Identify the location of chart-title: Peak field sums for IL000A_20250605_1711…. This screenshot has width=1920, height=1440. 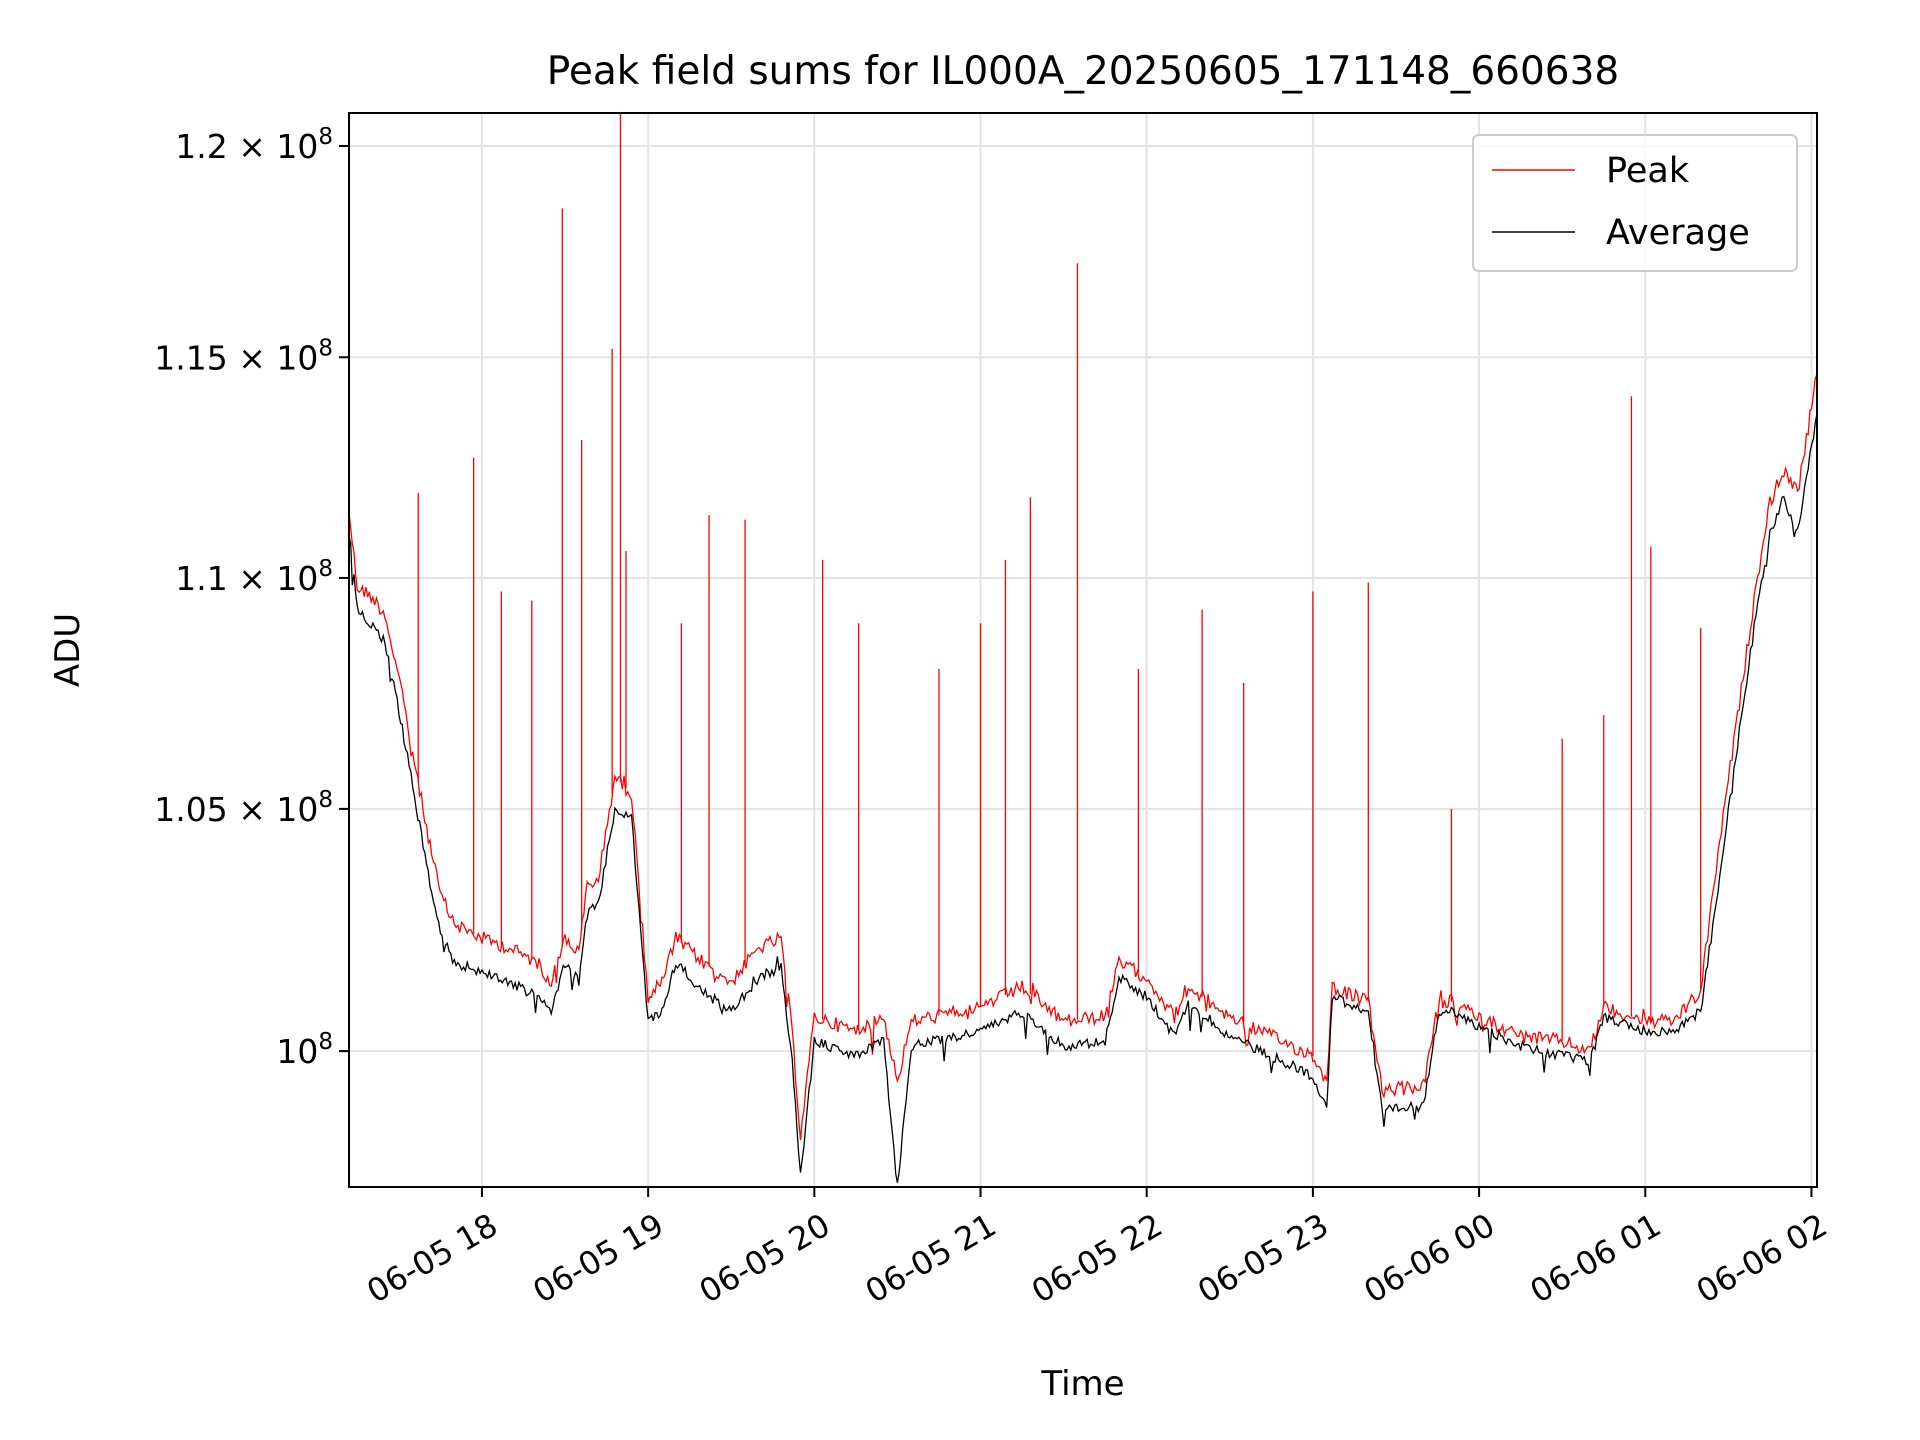
(1083, 71).